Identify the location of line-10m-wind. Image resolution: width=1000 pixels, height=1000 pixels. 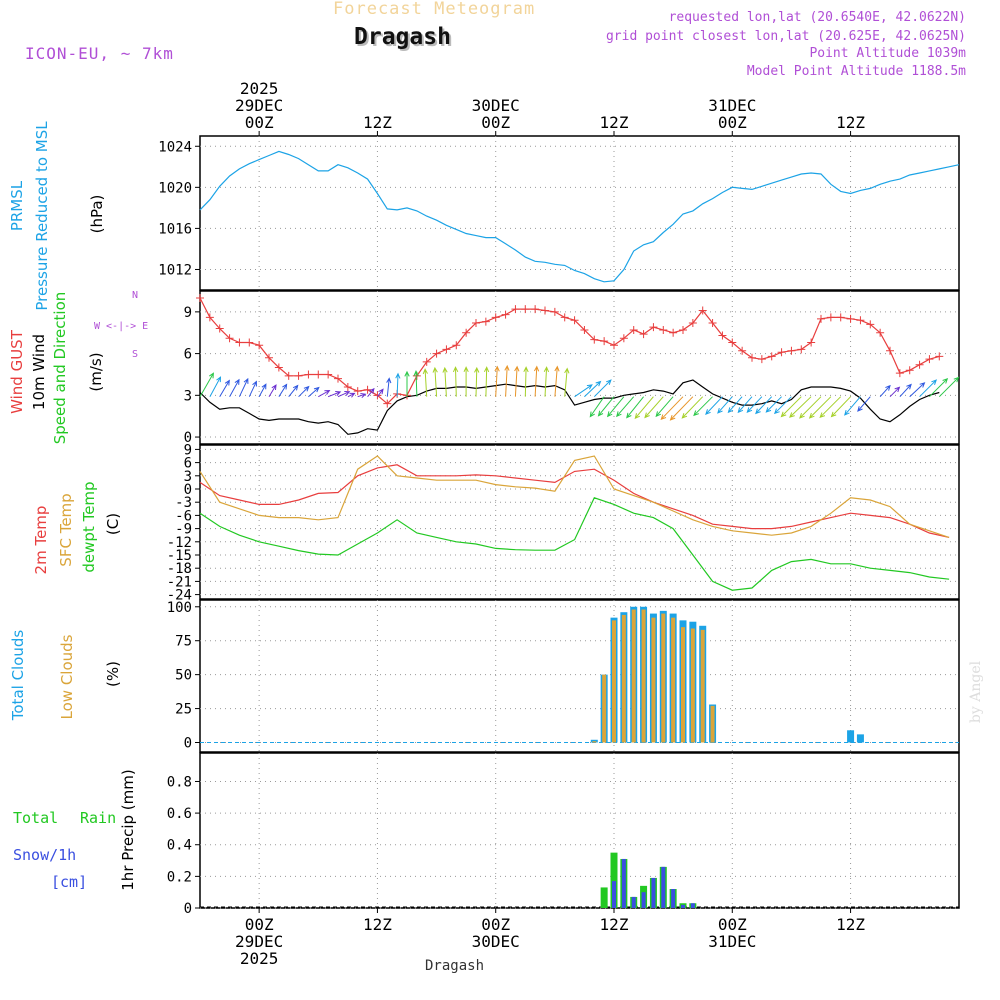
(569, 407).